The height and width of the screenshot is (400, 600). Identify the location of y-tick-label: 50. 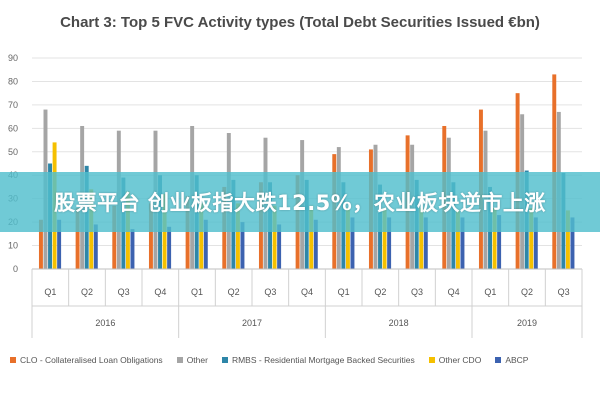
(13, 152).